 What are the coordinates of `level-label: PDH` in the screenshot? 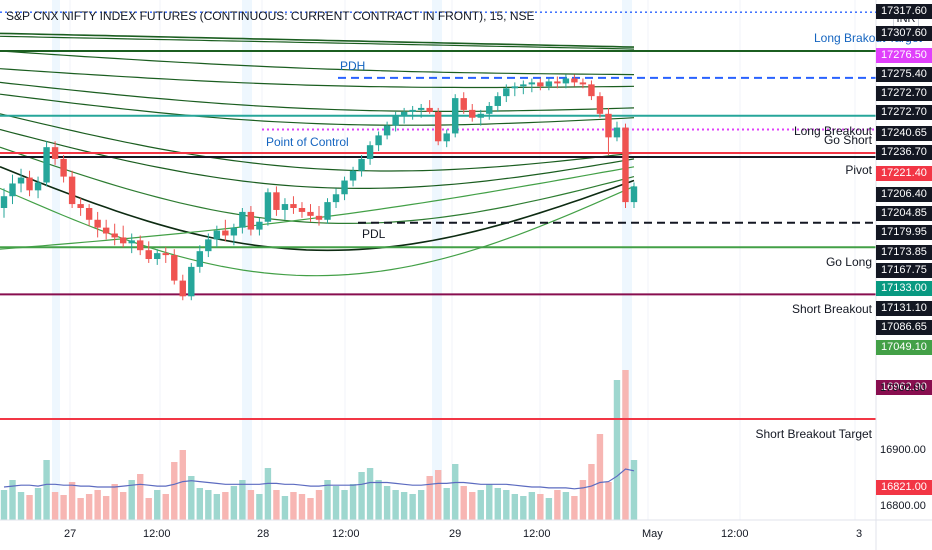 It's located at (353, 65).